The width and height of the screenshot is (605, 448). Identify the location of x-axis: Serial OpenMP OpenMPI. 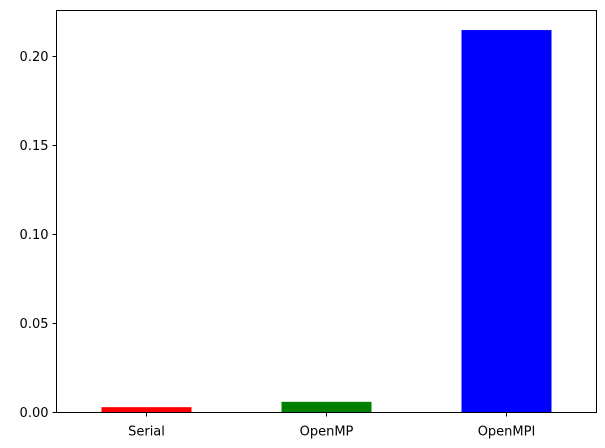
(332, 426).